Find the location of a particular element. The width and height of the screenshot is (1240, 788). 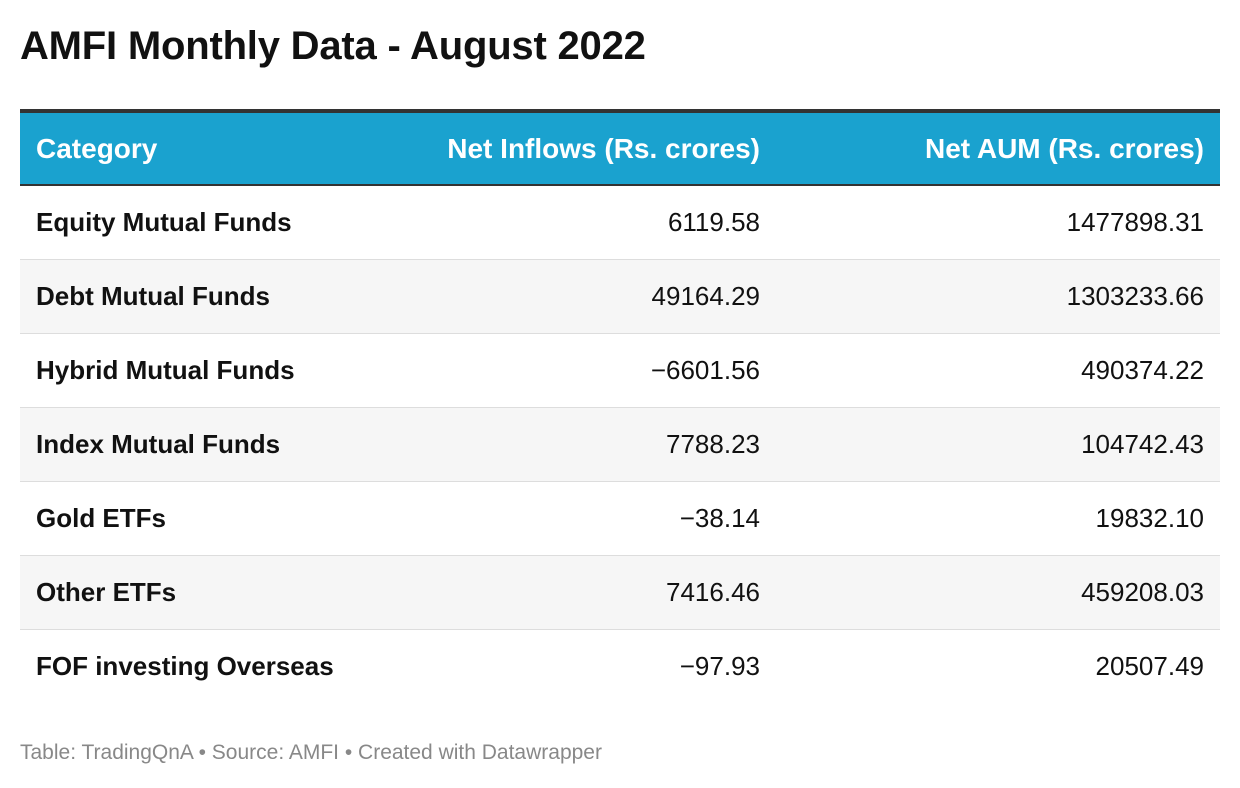

net-aum-cell: 490374.22 is located at coordinates (1142, 370).